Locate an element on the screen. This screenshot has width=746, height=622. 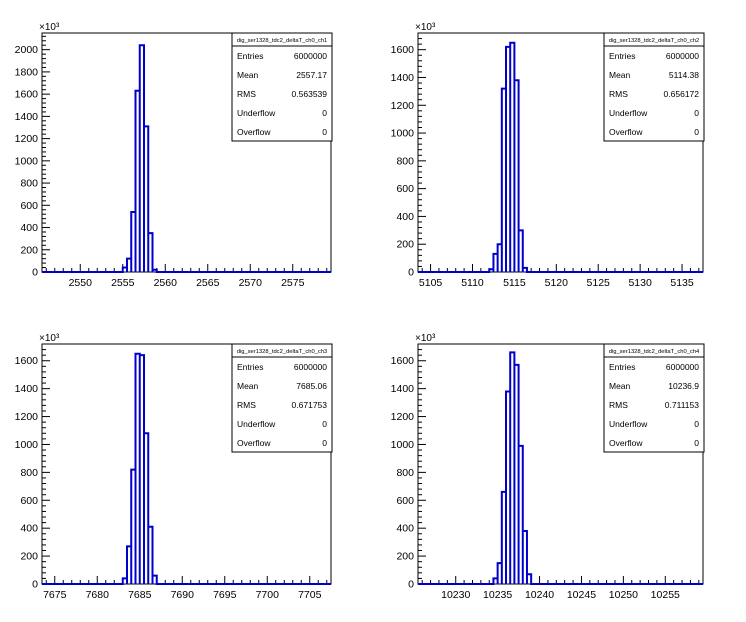
x-tick-label: 7675 is located at coordinates (55, 595).